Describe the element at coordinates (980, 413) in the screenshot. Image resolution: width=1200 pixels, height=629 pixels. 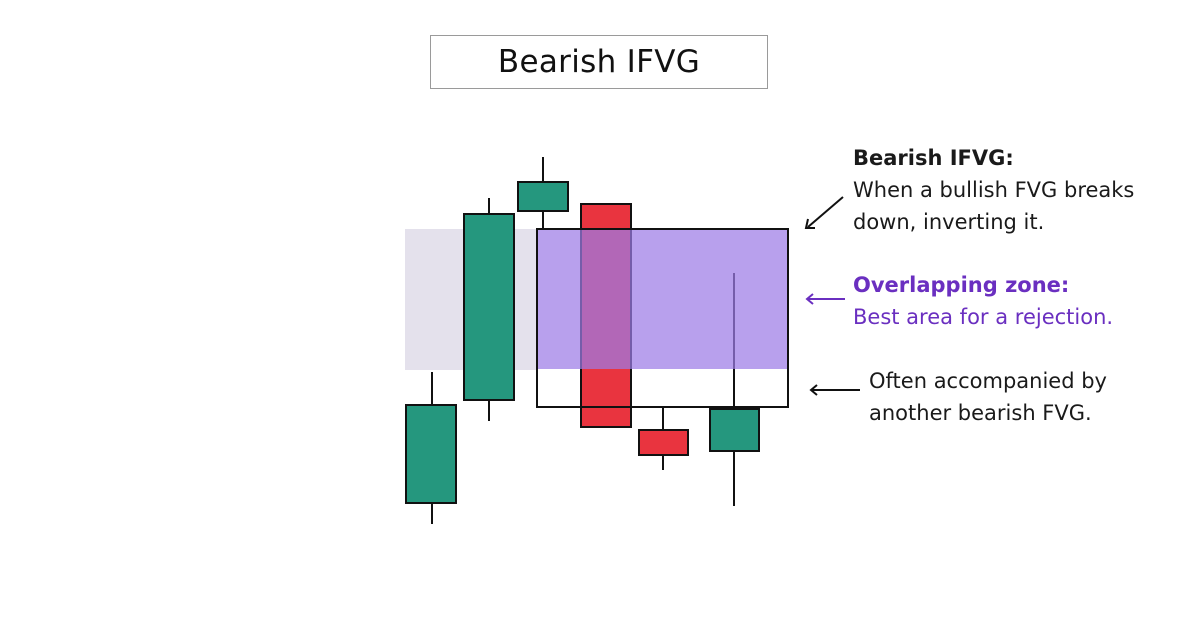
I see `annotation-text: another bearish FVG.` at that location.